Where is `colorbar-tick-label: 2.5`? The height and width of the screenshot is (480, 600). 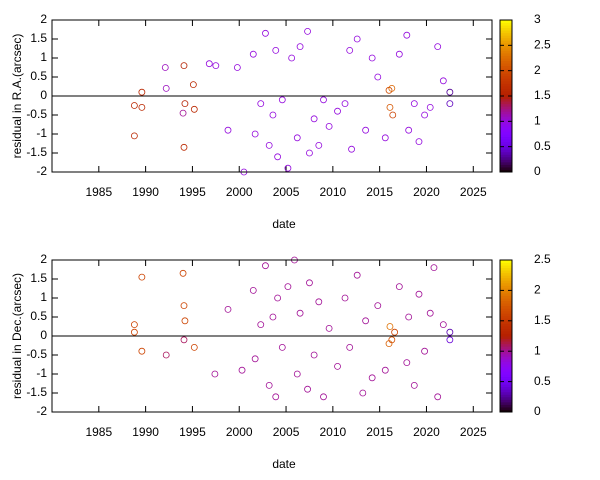
colorbar-tick-label: 2.5 is located at coordinates (542, 259).